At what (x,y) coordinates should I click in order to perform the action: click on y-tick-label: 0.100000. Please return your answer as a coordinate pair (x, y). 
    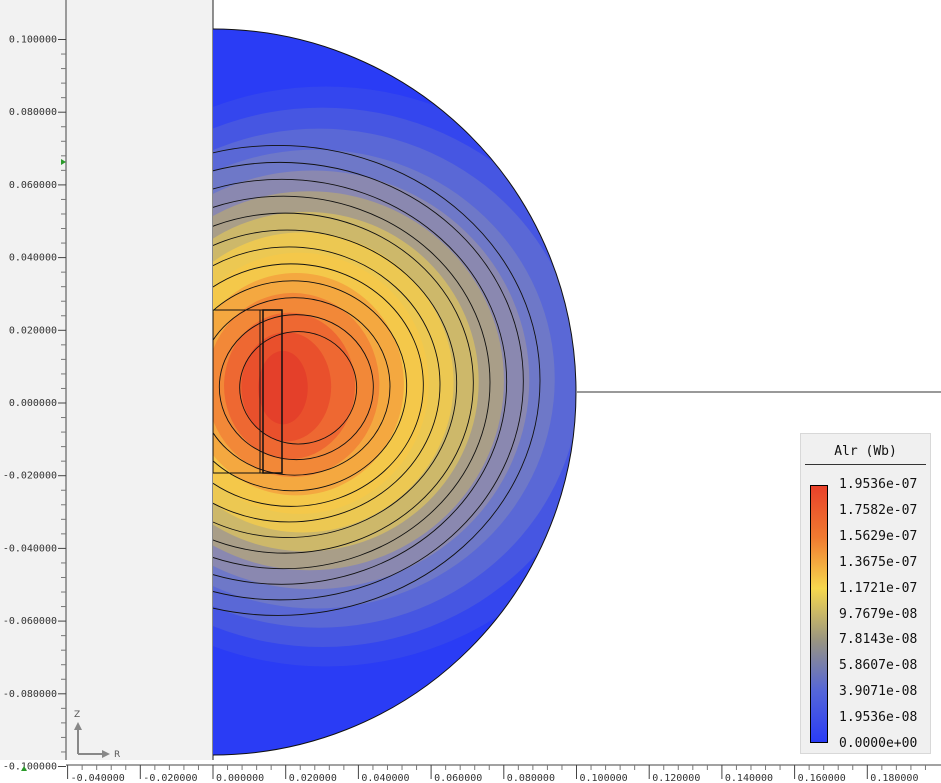
    Looking at the image, I should click on (33, 40).